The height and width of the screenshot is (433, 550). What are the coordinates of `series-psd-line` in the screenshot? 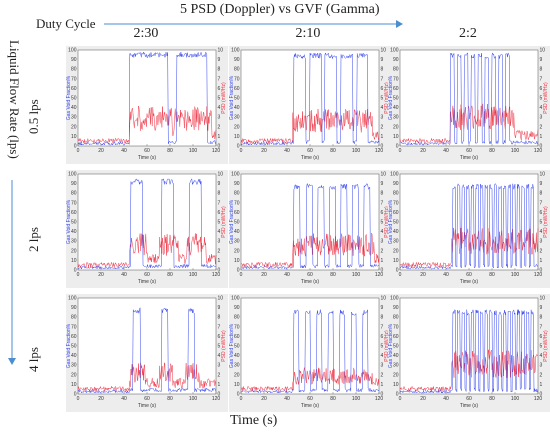 It's located at (469, 123).